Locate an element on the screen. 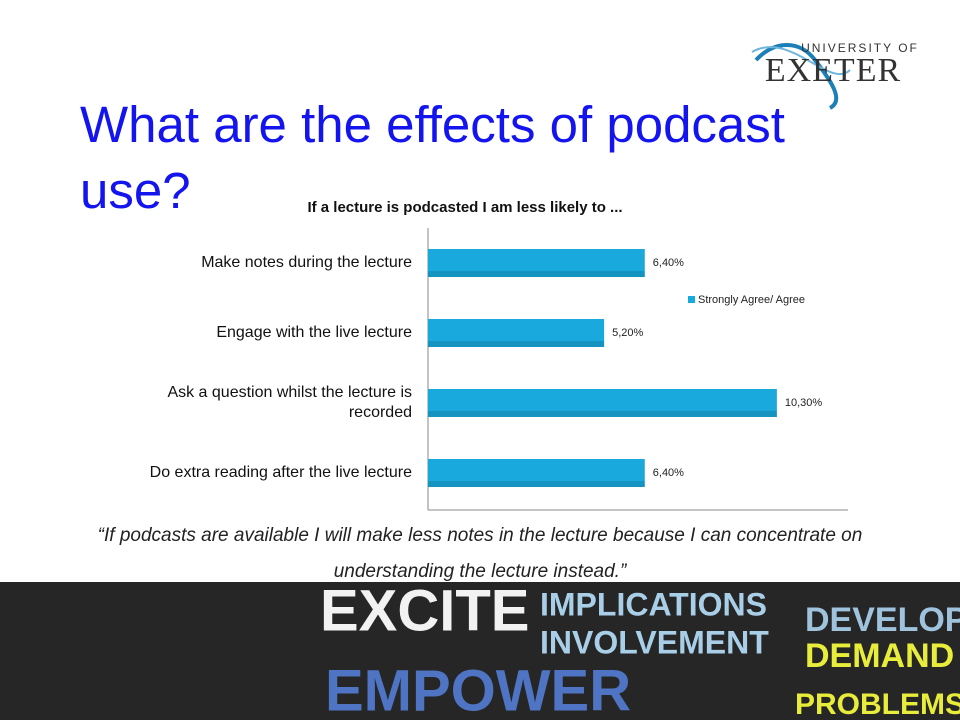 Image resolution: width=960 pixels, height=720 pixels. banner-word: DEVELOP is located at coordinates (882, 620).